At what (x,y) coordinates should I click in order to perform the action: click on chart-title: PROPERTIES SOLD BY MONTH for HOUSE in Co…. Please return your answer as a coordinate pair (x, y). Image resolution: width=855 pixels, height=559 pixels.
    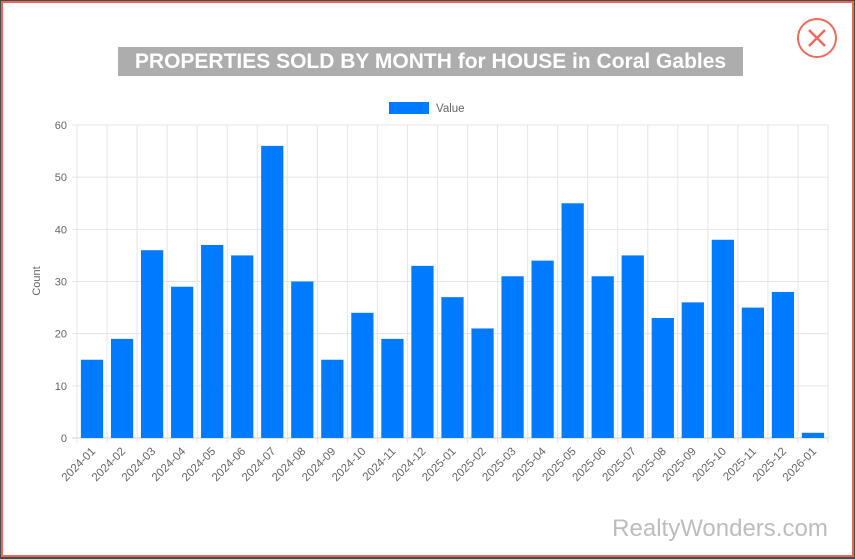
    Looking at the image, I should click on (430, 61).